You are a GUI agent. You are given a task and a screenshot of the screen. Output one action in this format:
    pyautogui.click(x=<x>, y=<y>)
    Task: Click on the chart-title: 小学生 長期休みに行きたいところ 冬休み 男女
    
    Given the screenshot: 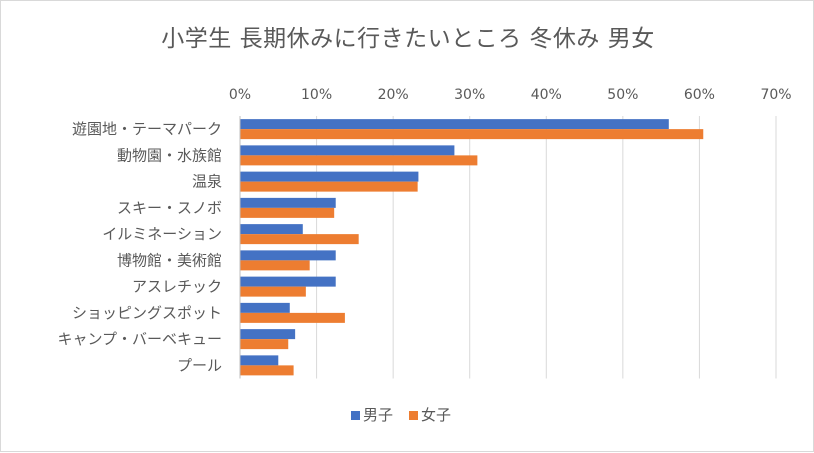 What is the action you would take?
    pyautogui.click(x=408, y=39)
    